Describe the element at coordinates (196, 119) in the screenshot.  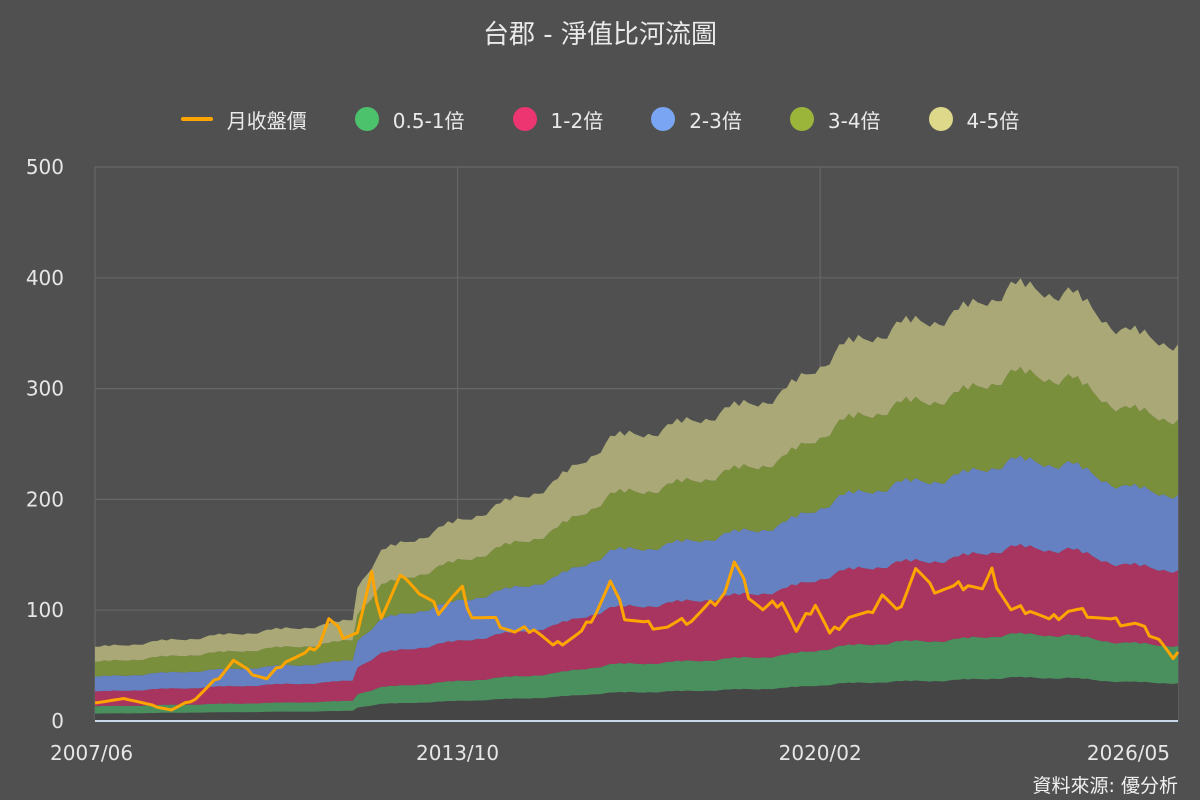
I see `legend-line-swatch` at that location.